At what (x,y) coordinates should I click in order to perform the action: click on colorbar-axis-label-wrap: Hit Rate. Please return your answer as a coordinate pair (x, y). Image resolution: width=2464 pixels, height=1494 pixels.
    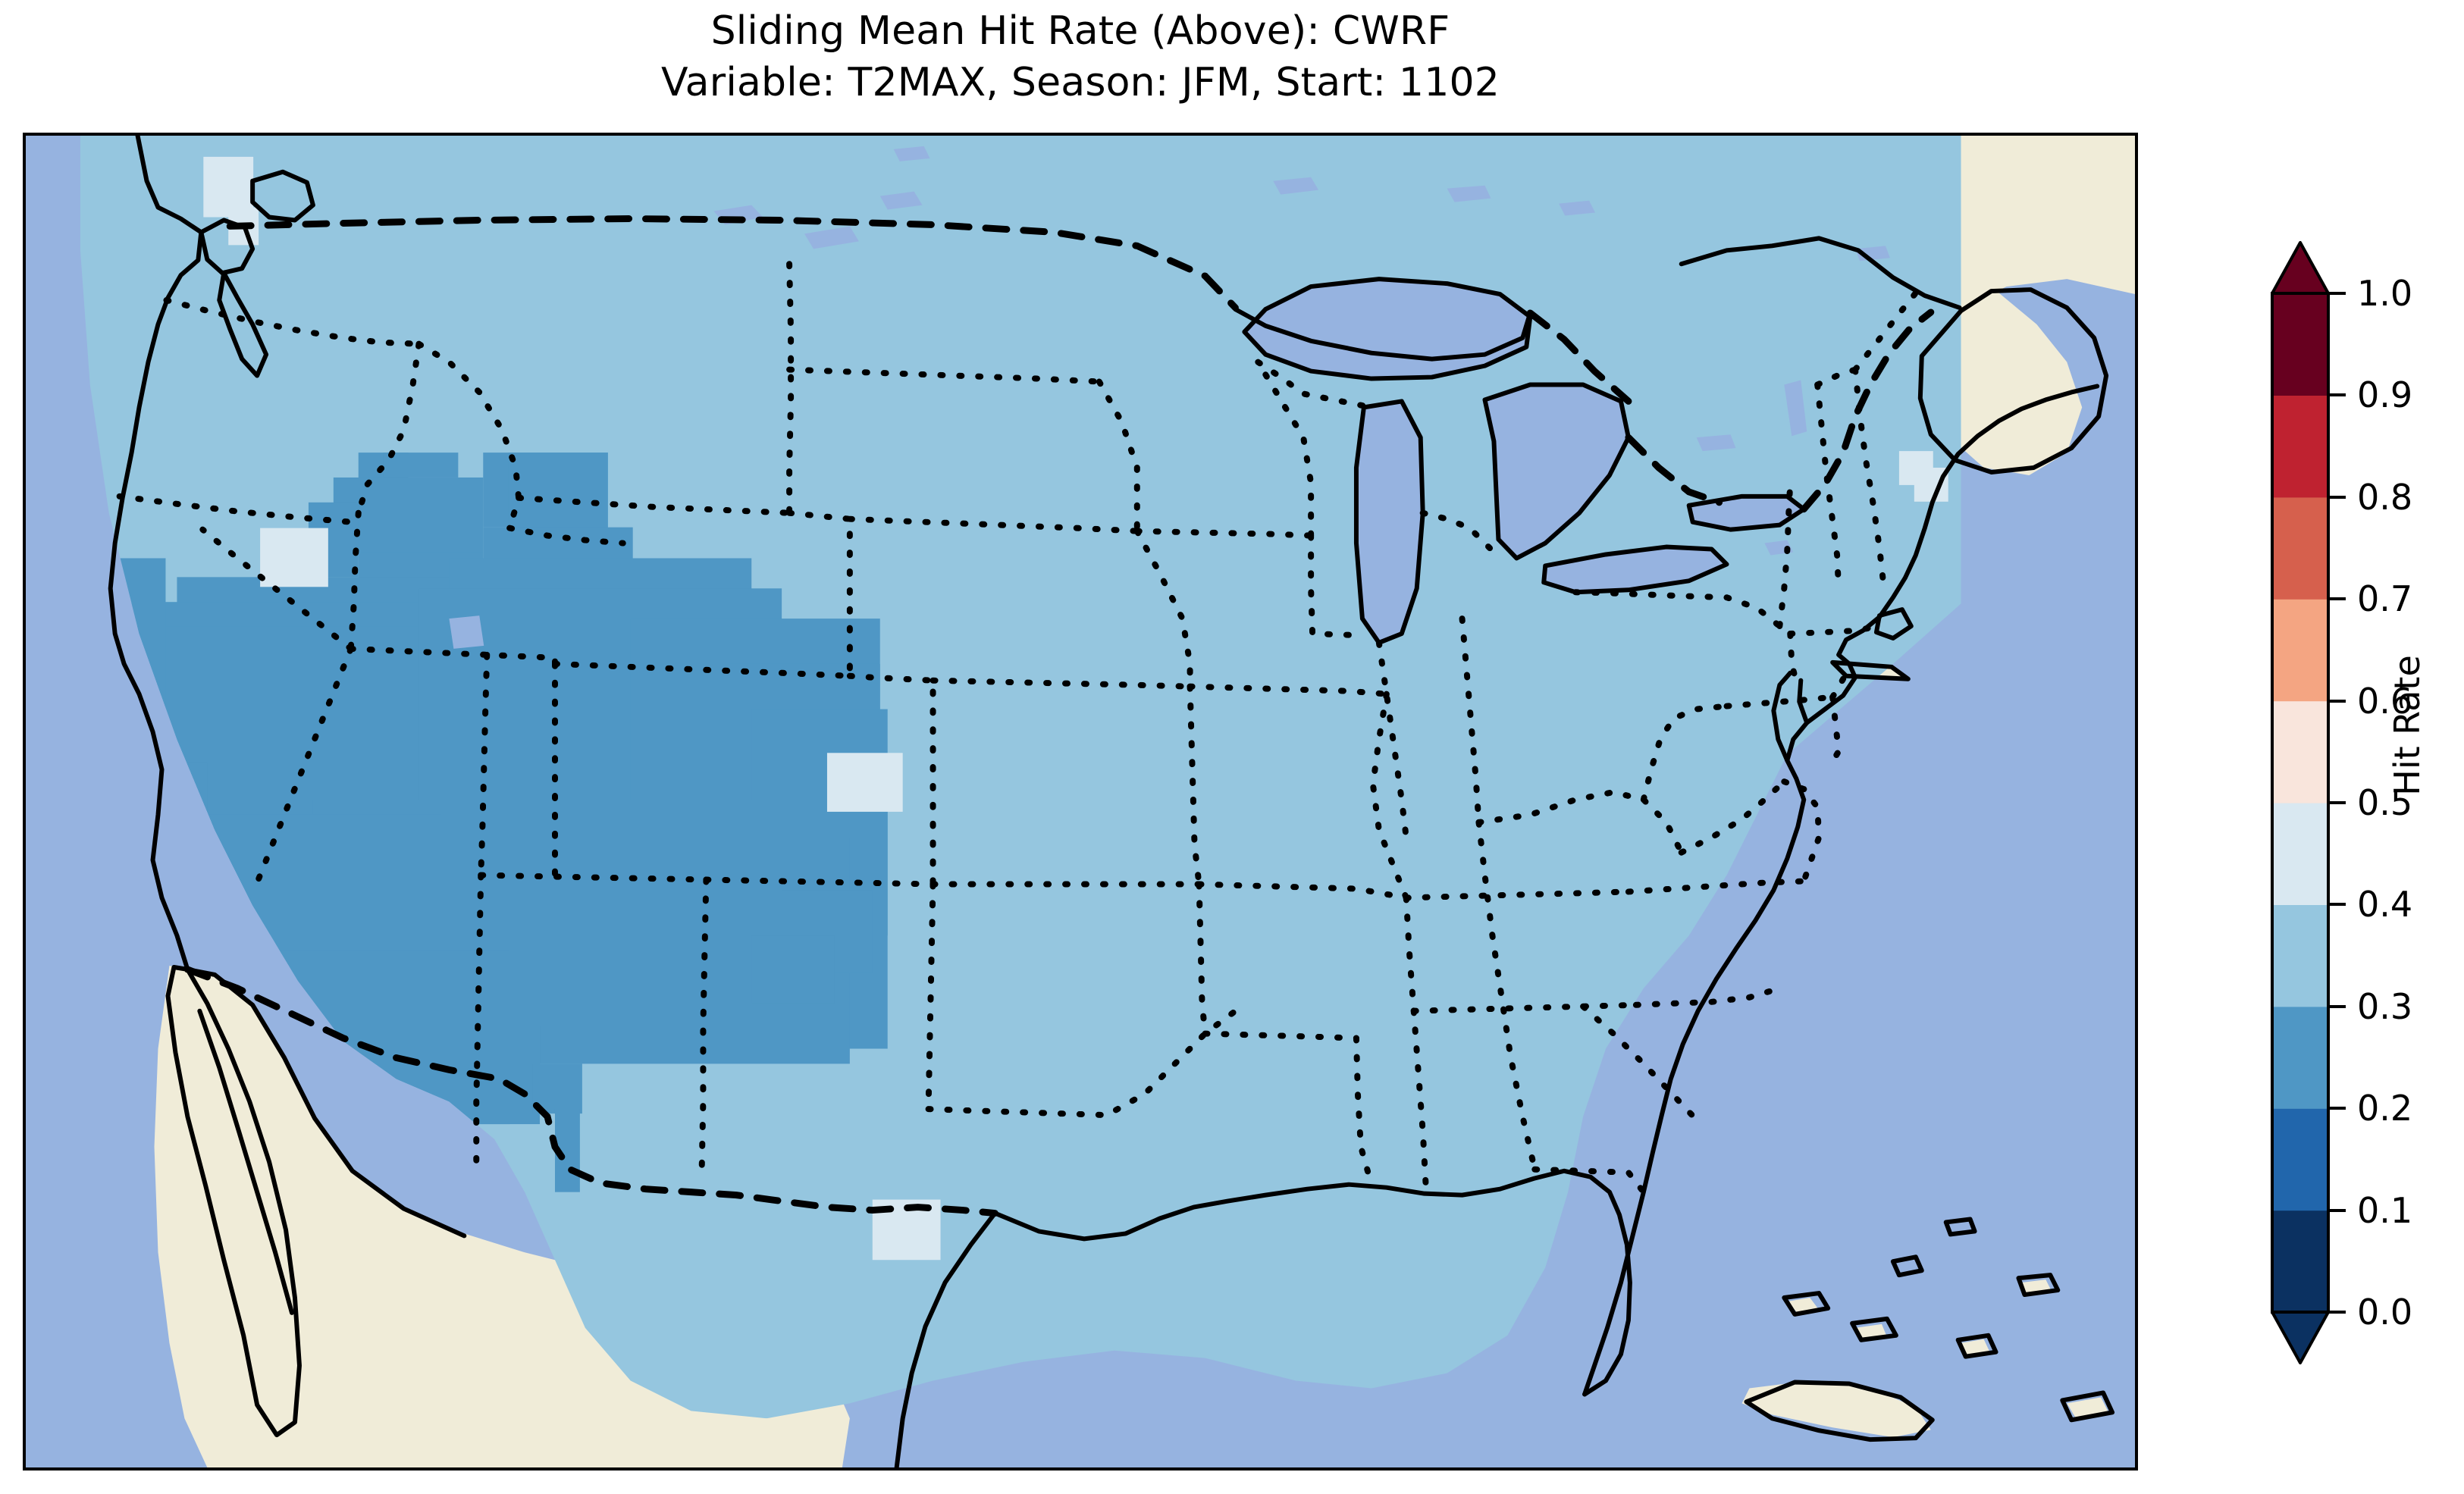
    Looking at the image, I should click on (2407, 747).